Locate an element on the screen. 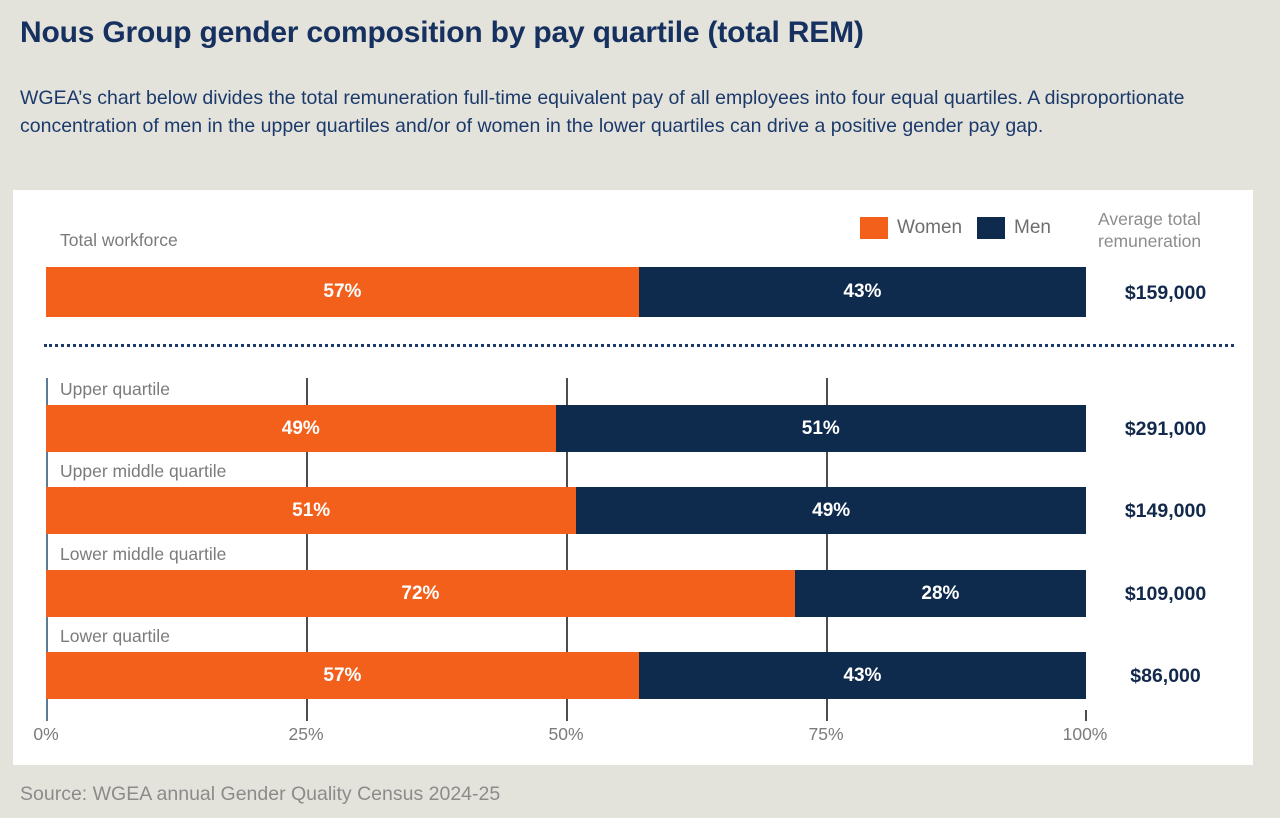 The height and width of the screenshot is (818, 1280). upper-quartile-men-segment: 51% is located at coordinates (820, 428).